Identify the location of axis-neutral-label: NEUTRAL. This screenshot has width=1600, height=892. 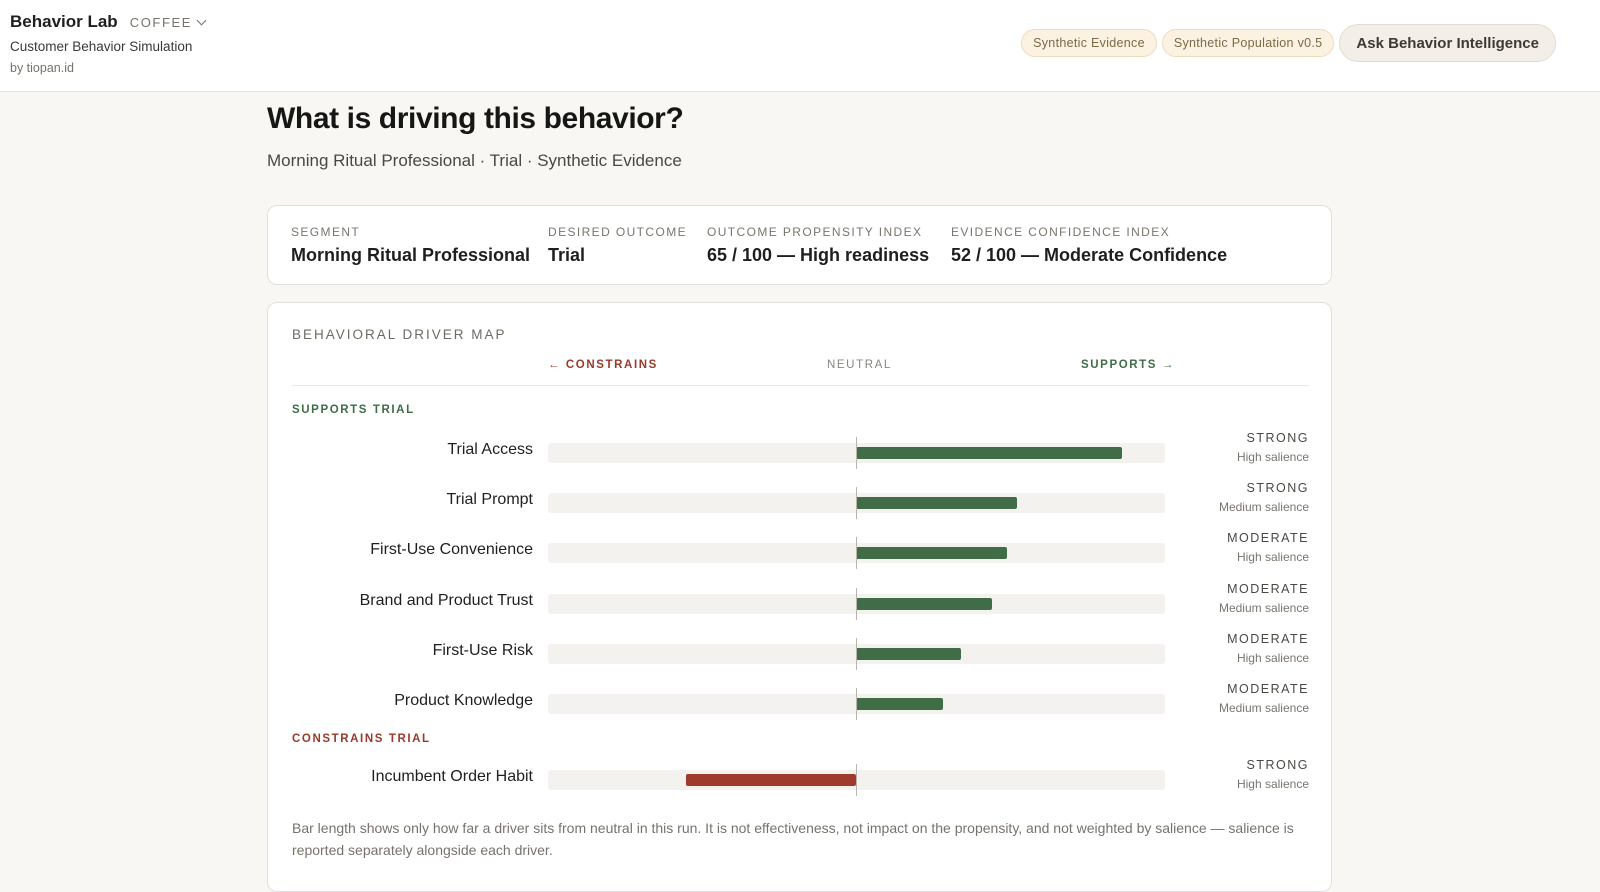
(859, 365).